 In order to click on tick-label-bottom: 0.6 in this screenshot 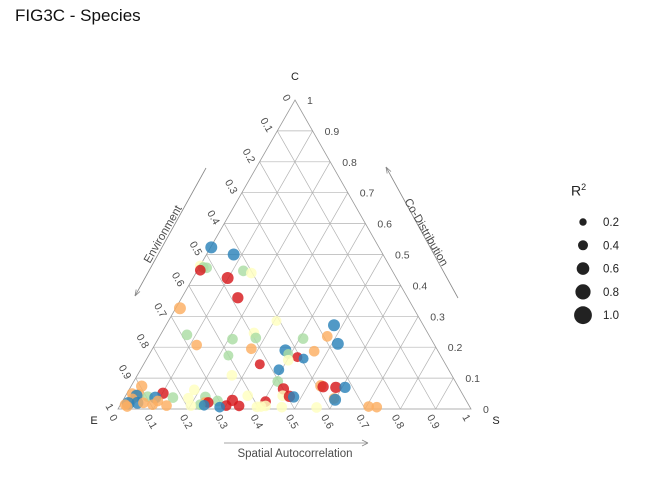, I will do `click(327, 422)`.